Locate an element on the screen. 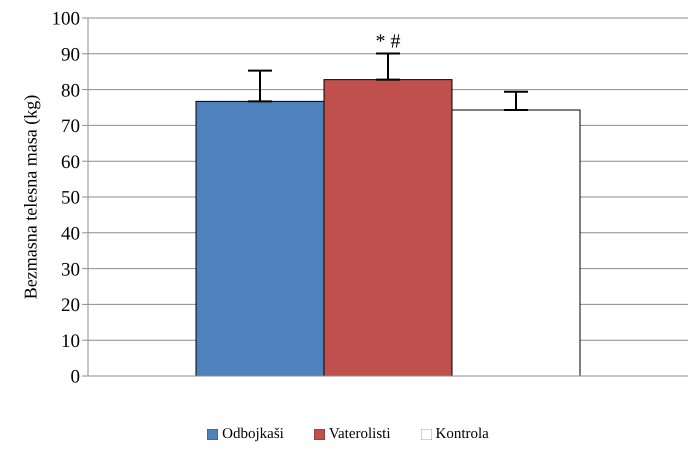  y-tick-label: 20 is located at coordinates (70, 305).